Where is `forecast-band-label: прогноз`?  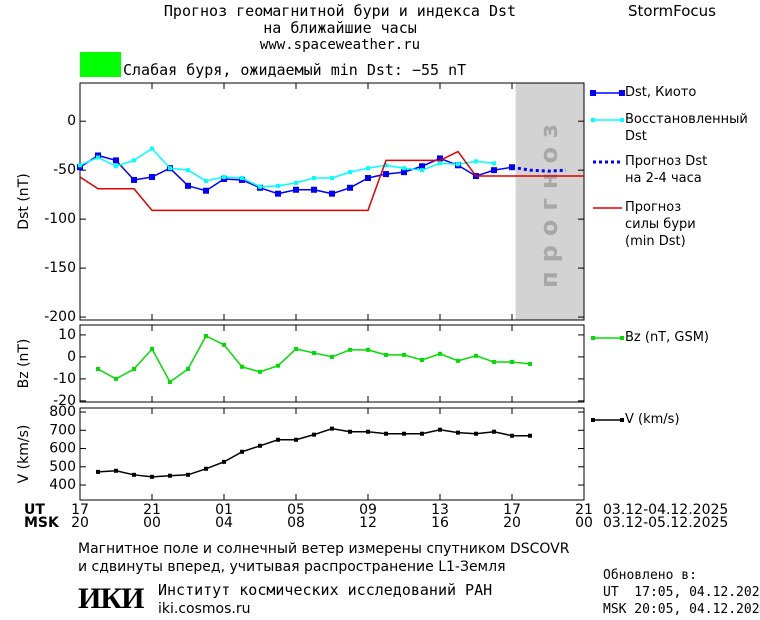
forecast-band-label: прогноз is located at coordinates (549, 201).